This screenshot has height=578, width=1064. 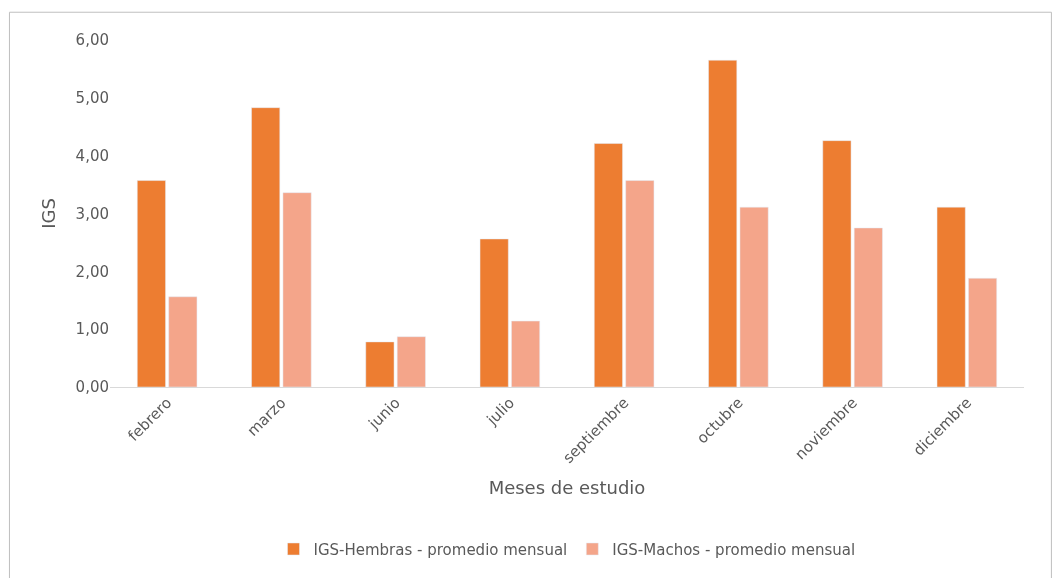 I want to click on y-tick-label: 4,00, so click(x=92, y=155).